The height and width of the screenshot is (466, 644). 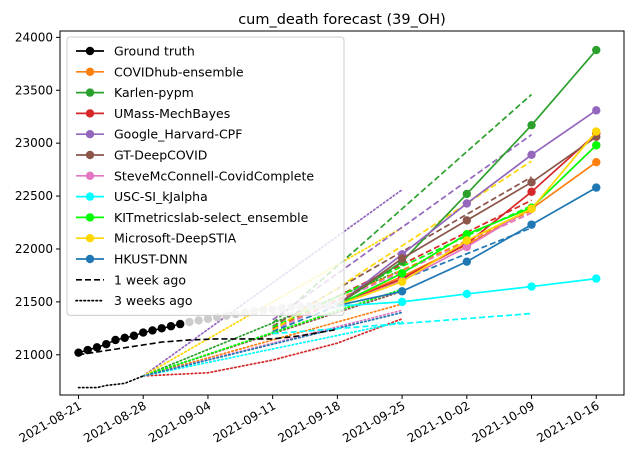 I want to click on week3-line-usc-si-kjalpha, so click(x=272, y=349).